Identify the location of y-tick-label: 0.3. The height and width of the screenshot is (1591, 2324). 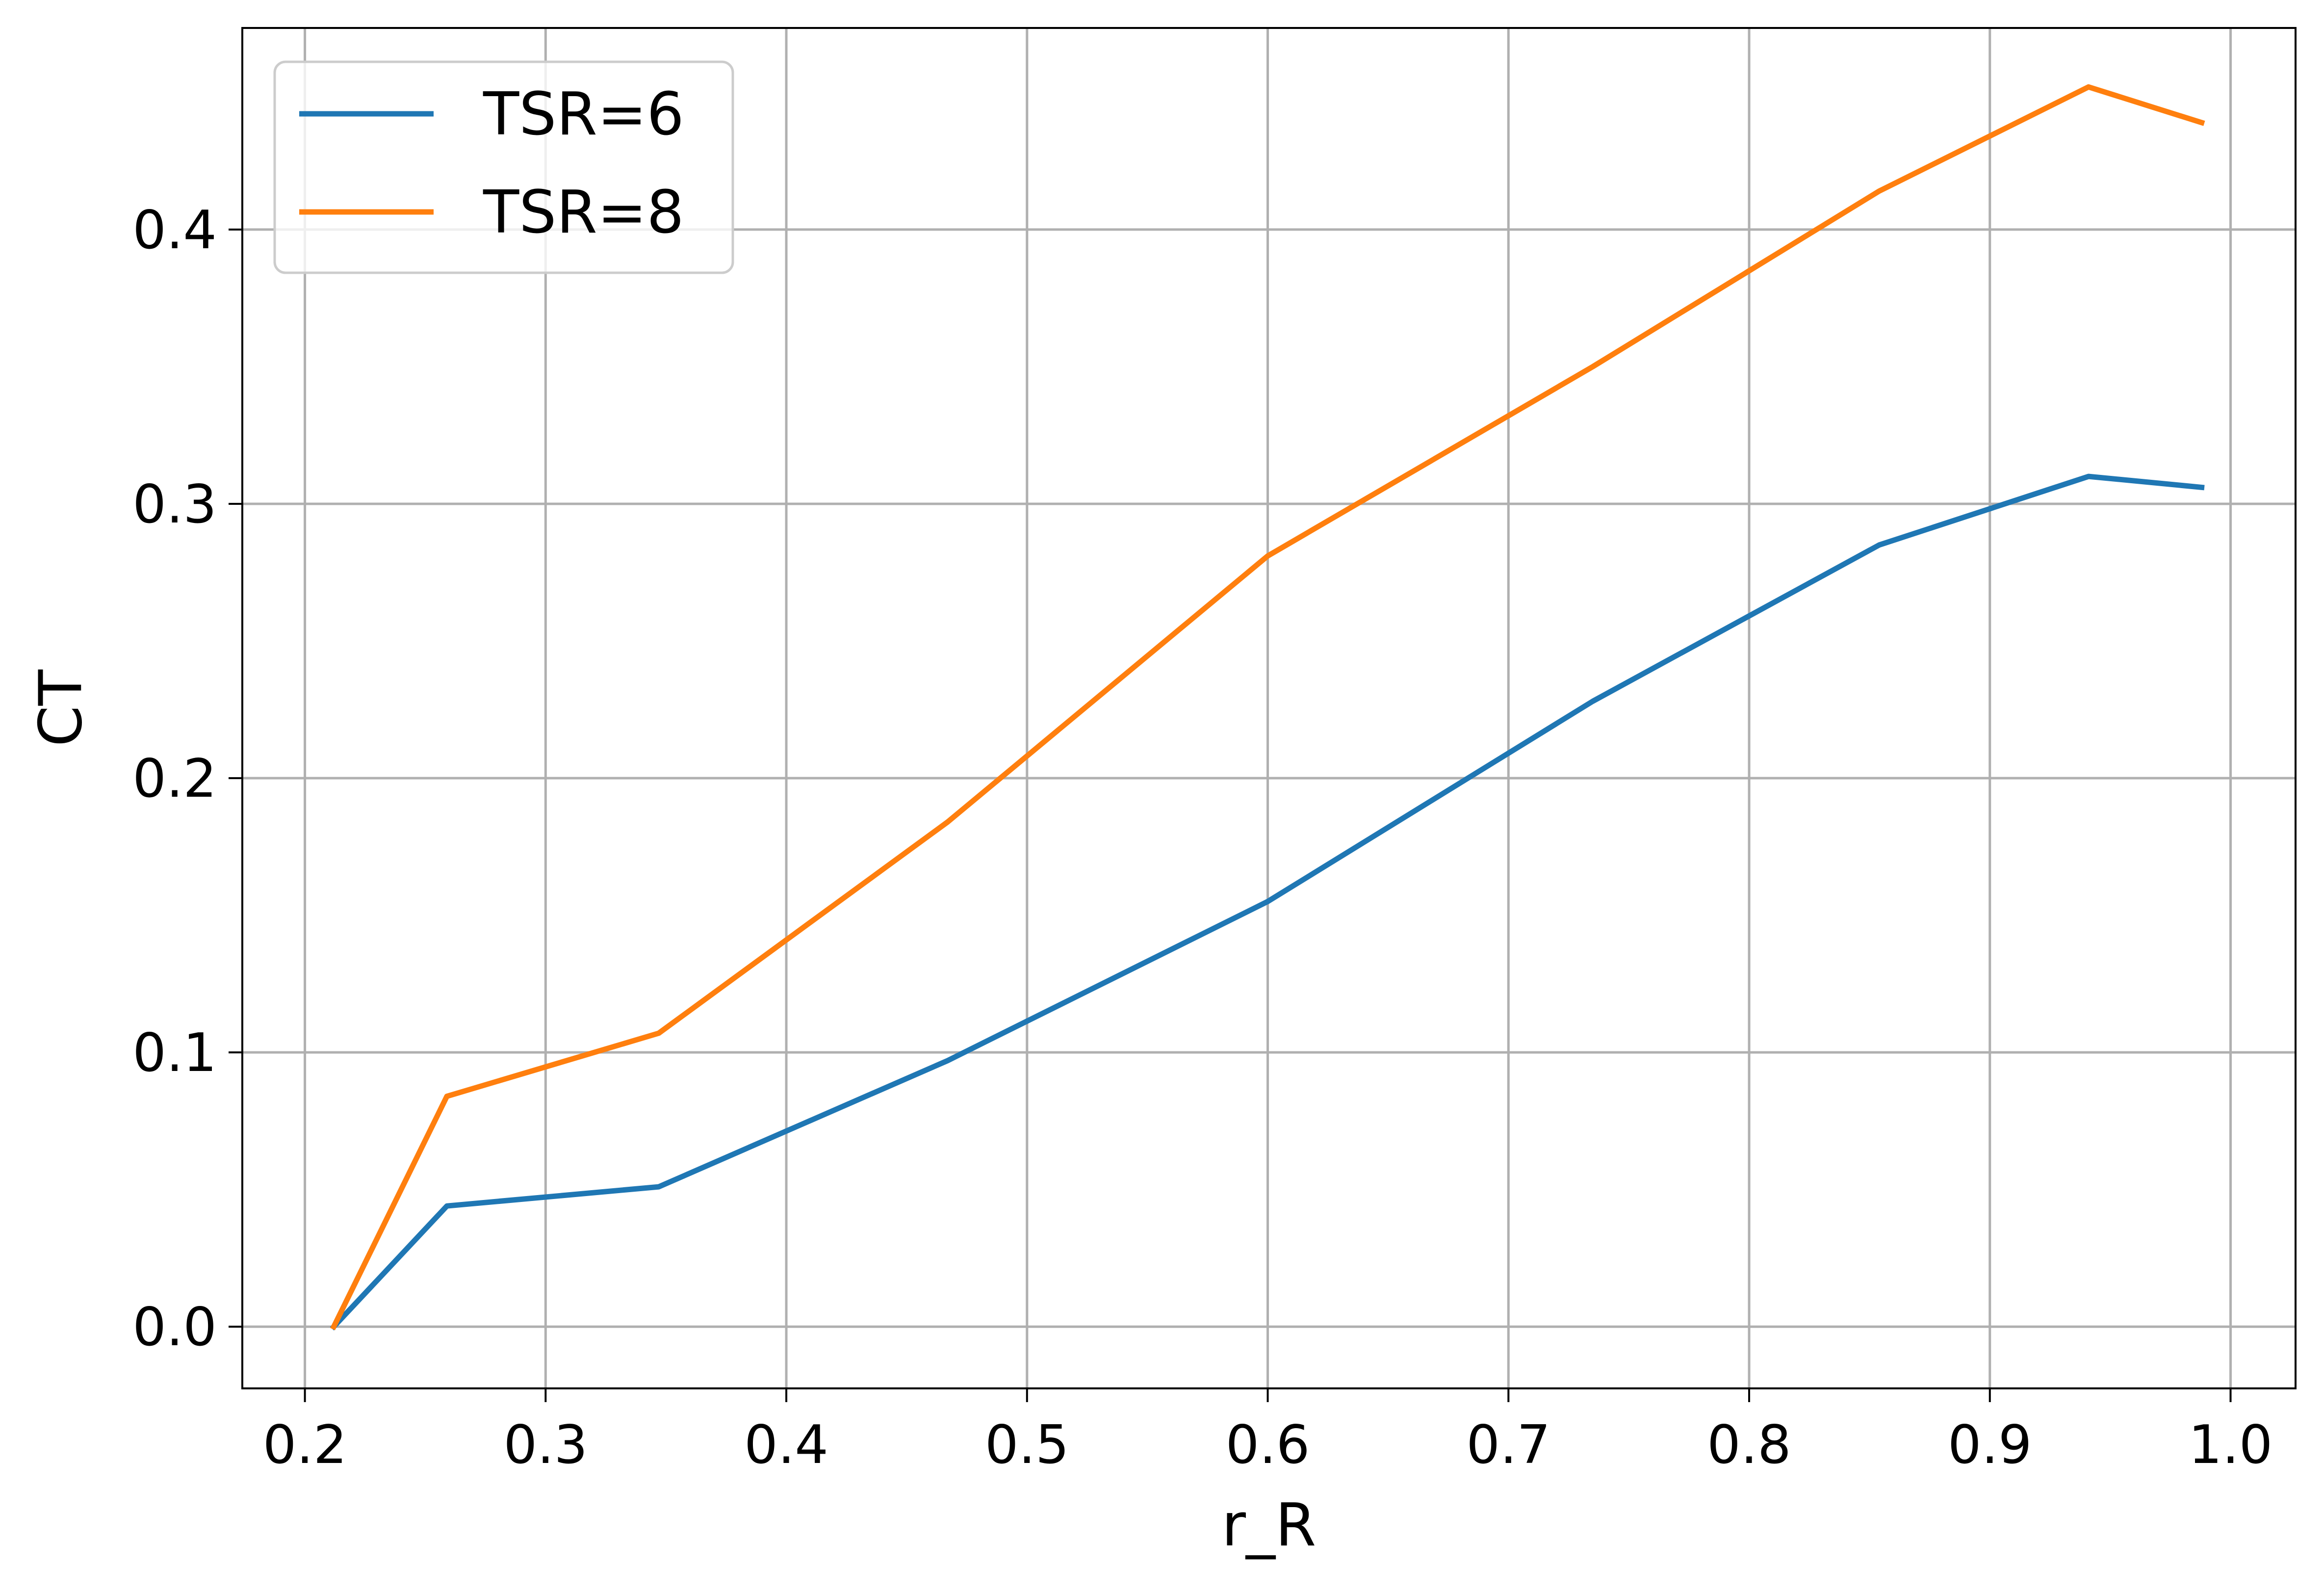
(174, 504).